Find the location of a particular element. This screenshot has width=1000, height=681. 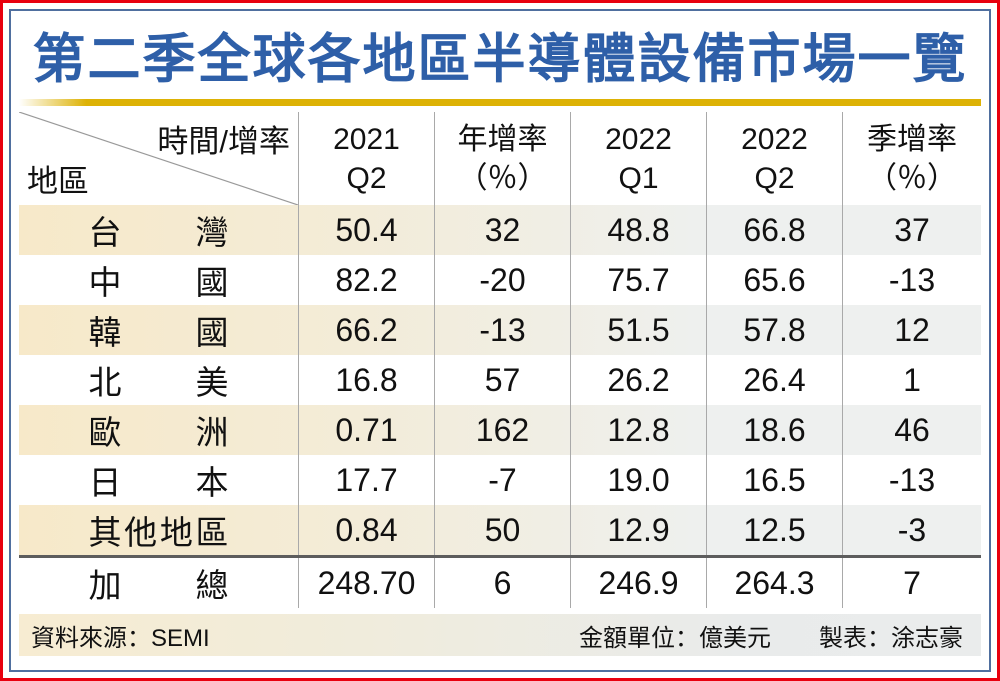

column-header-line1: 2021 is located at coordinates (366, 139).